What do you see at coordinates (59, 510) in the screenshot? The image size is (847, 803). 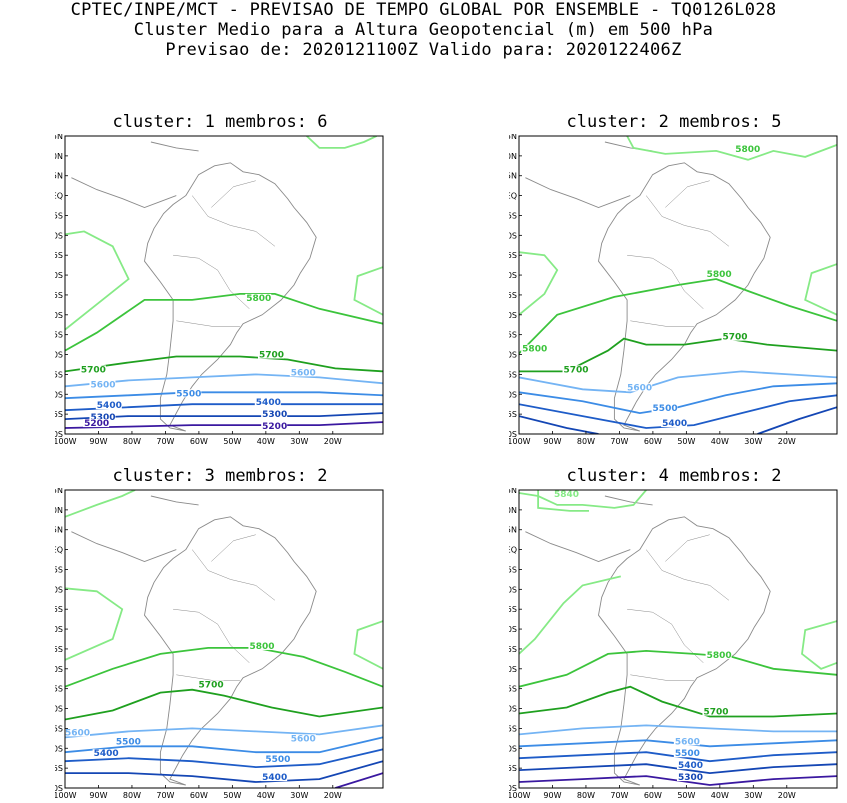 I see `lat-tick-label: 10N` at bounding box center [59, 510].